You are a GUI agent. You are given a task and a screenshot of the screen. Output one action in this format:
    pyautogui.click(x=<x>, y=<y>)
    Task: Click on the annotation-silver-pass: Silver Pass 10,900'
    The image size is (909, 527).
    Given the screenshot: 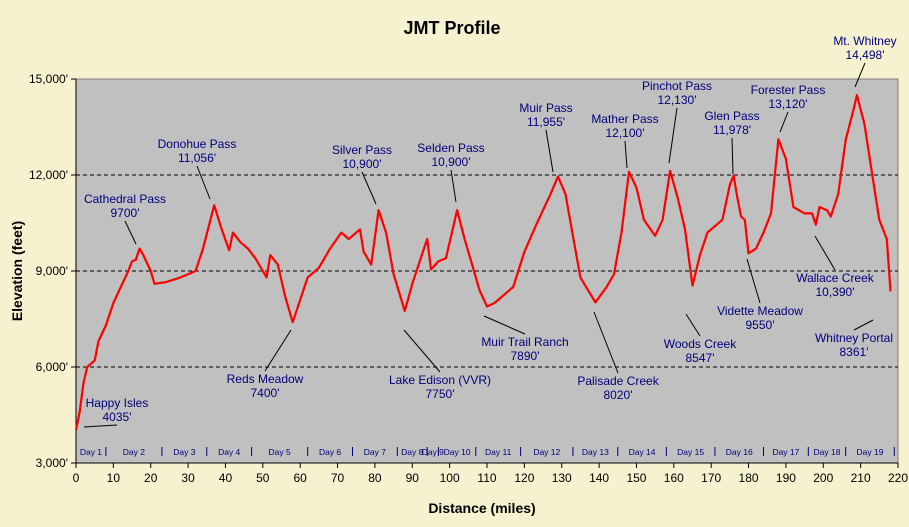 What is the action you would take?
    pyautogui.click(x=362, y=157)
    